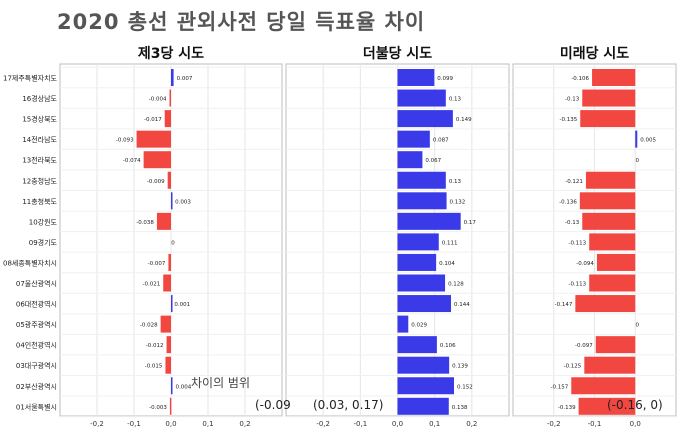 This screenshot has height=443, width=680. I want to click on data-label: -0.074, so click(132, 161).